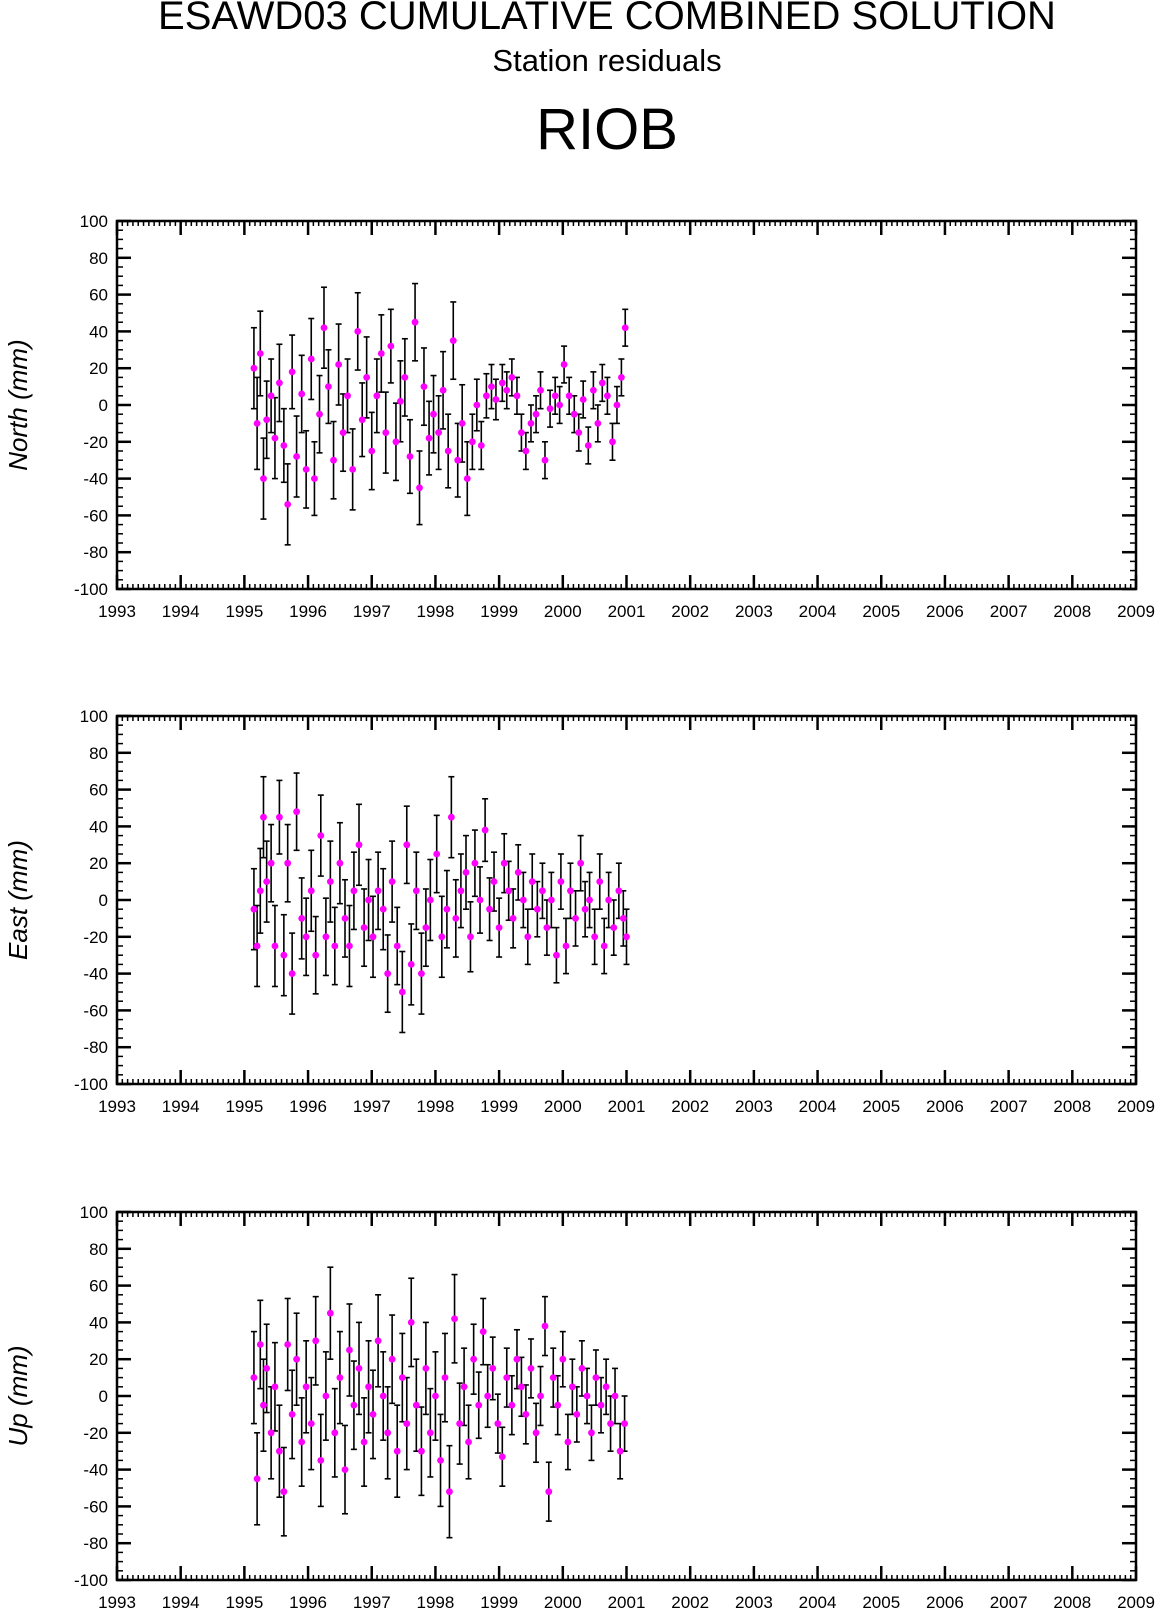 The width and height of the screenshot is (1160, 1621). Describe the element at coordinates (95, 442) in the screenshot. I see `y-tick-label: -20` at that location.